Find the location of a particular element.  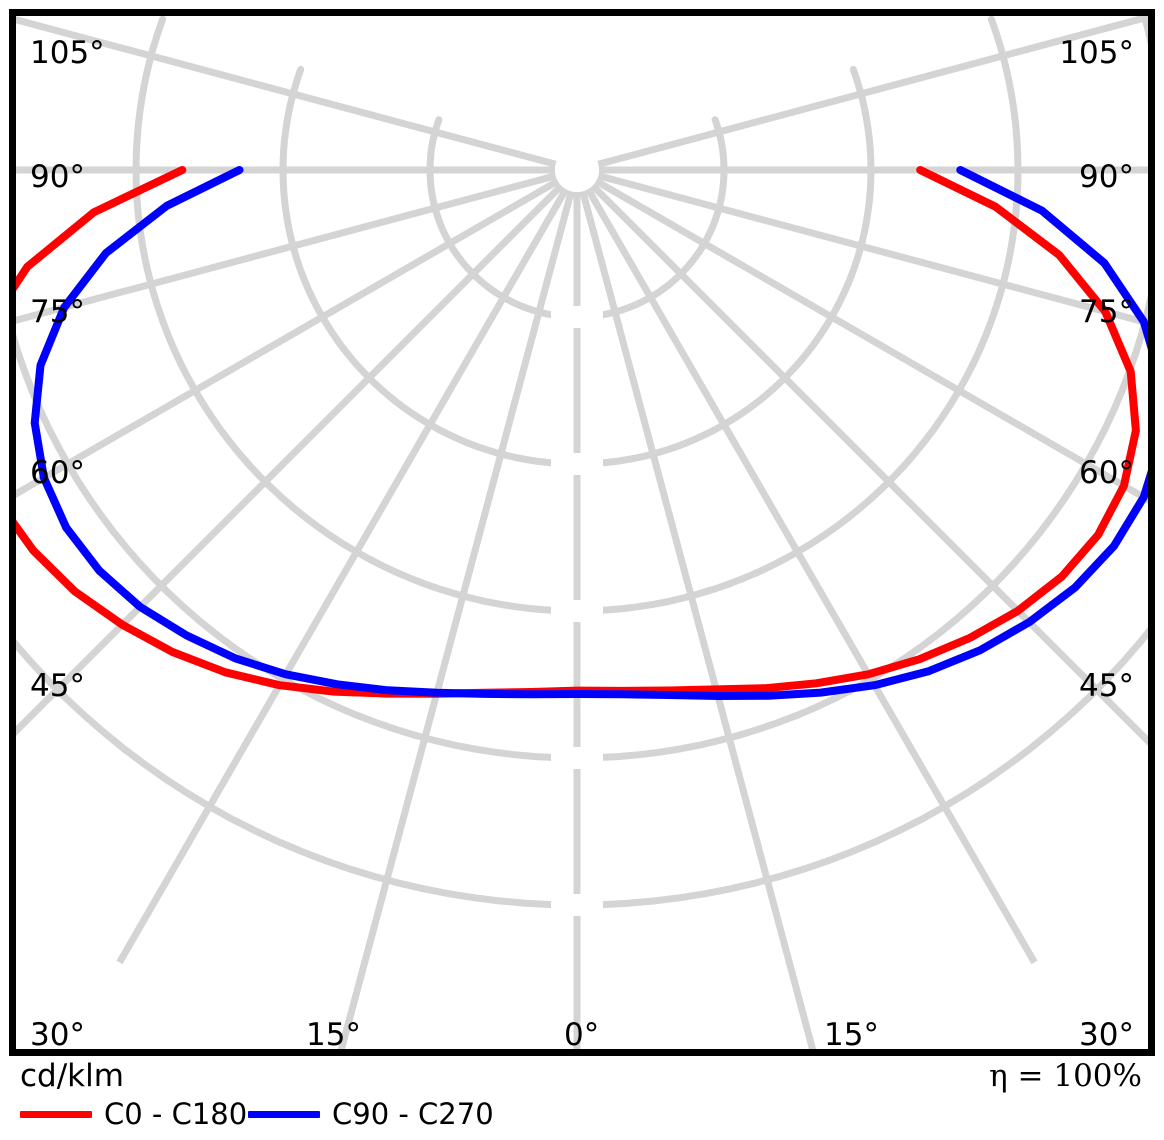

axis-label-bottom-0: 0° is located at coordinates (582, 1035).